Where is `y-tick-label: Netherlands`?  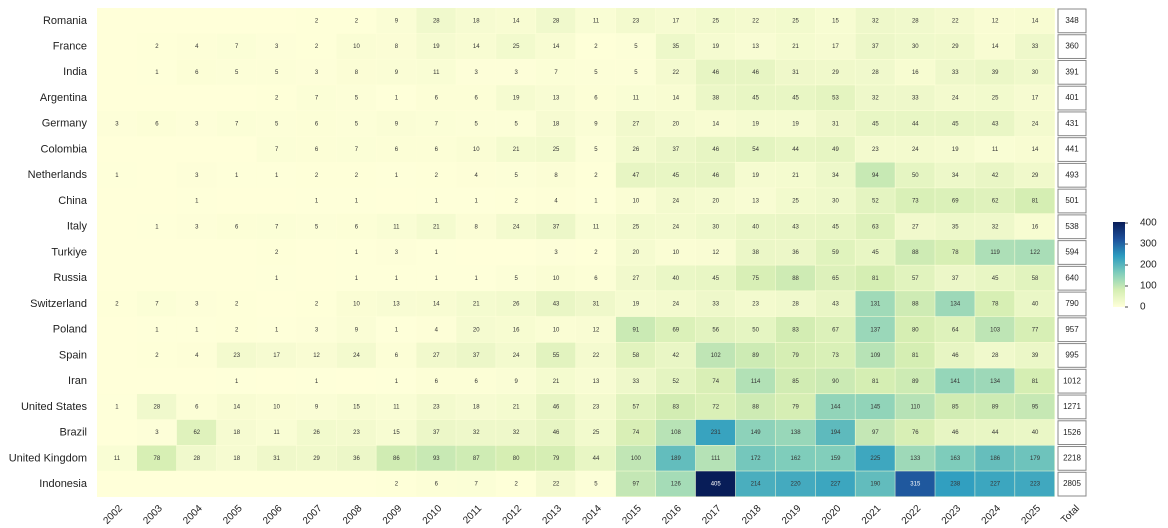
y-tick-label: Netherlands is located at coordinates (58, 175).